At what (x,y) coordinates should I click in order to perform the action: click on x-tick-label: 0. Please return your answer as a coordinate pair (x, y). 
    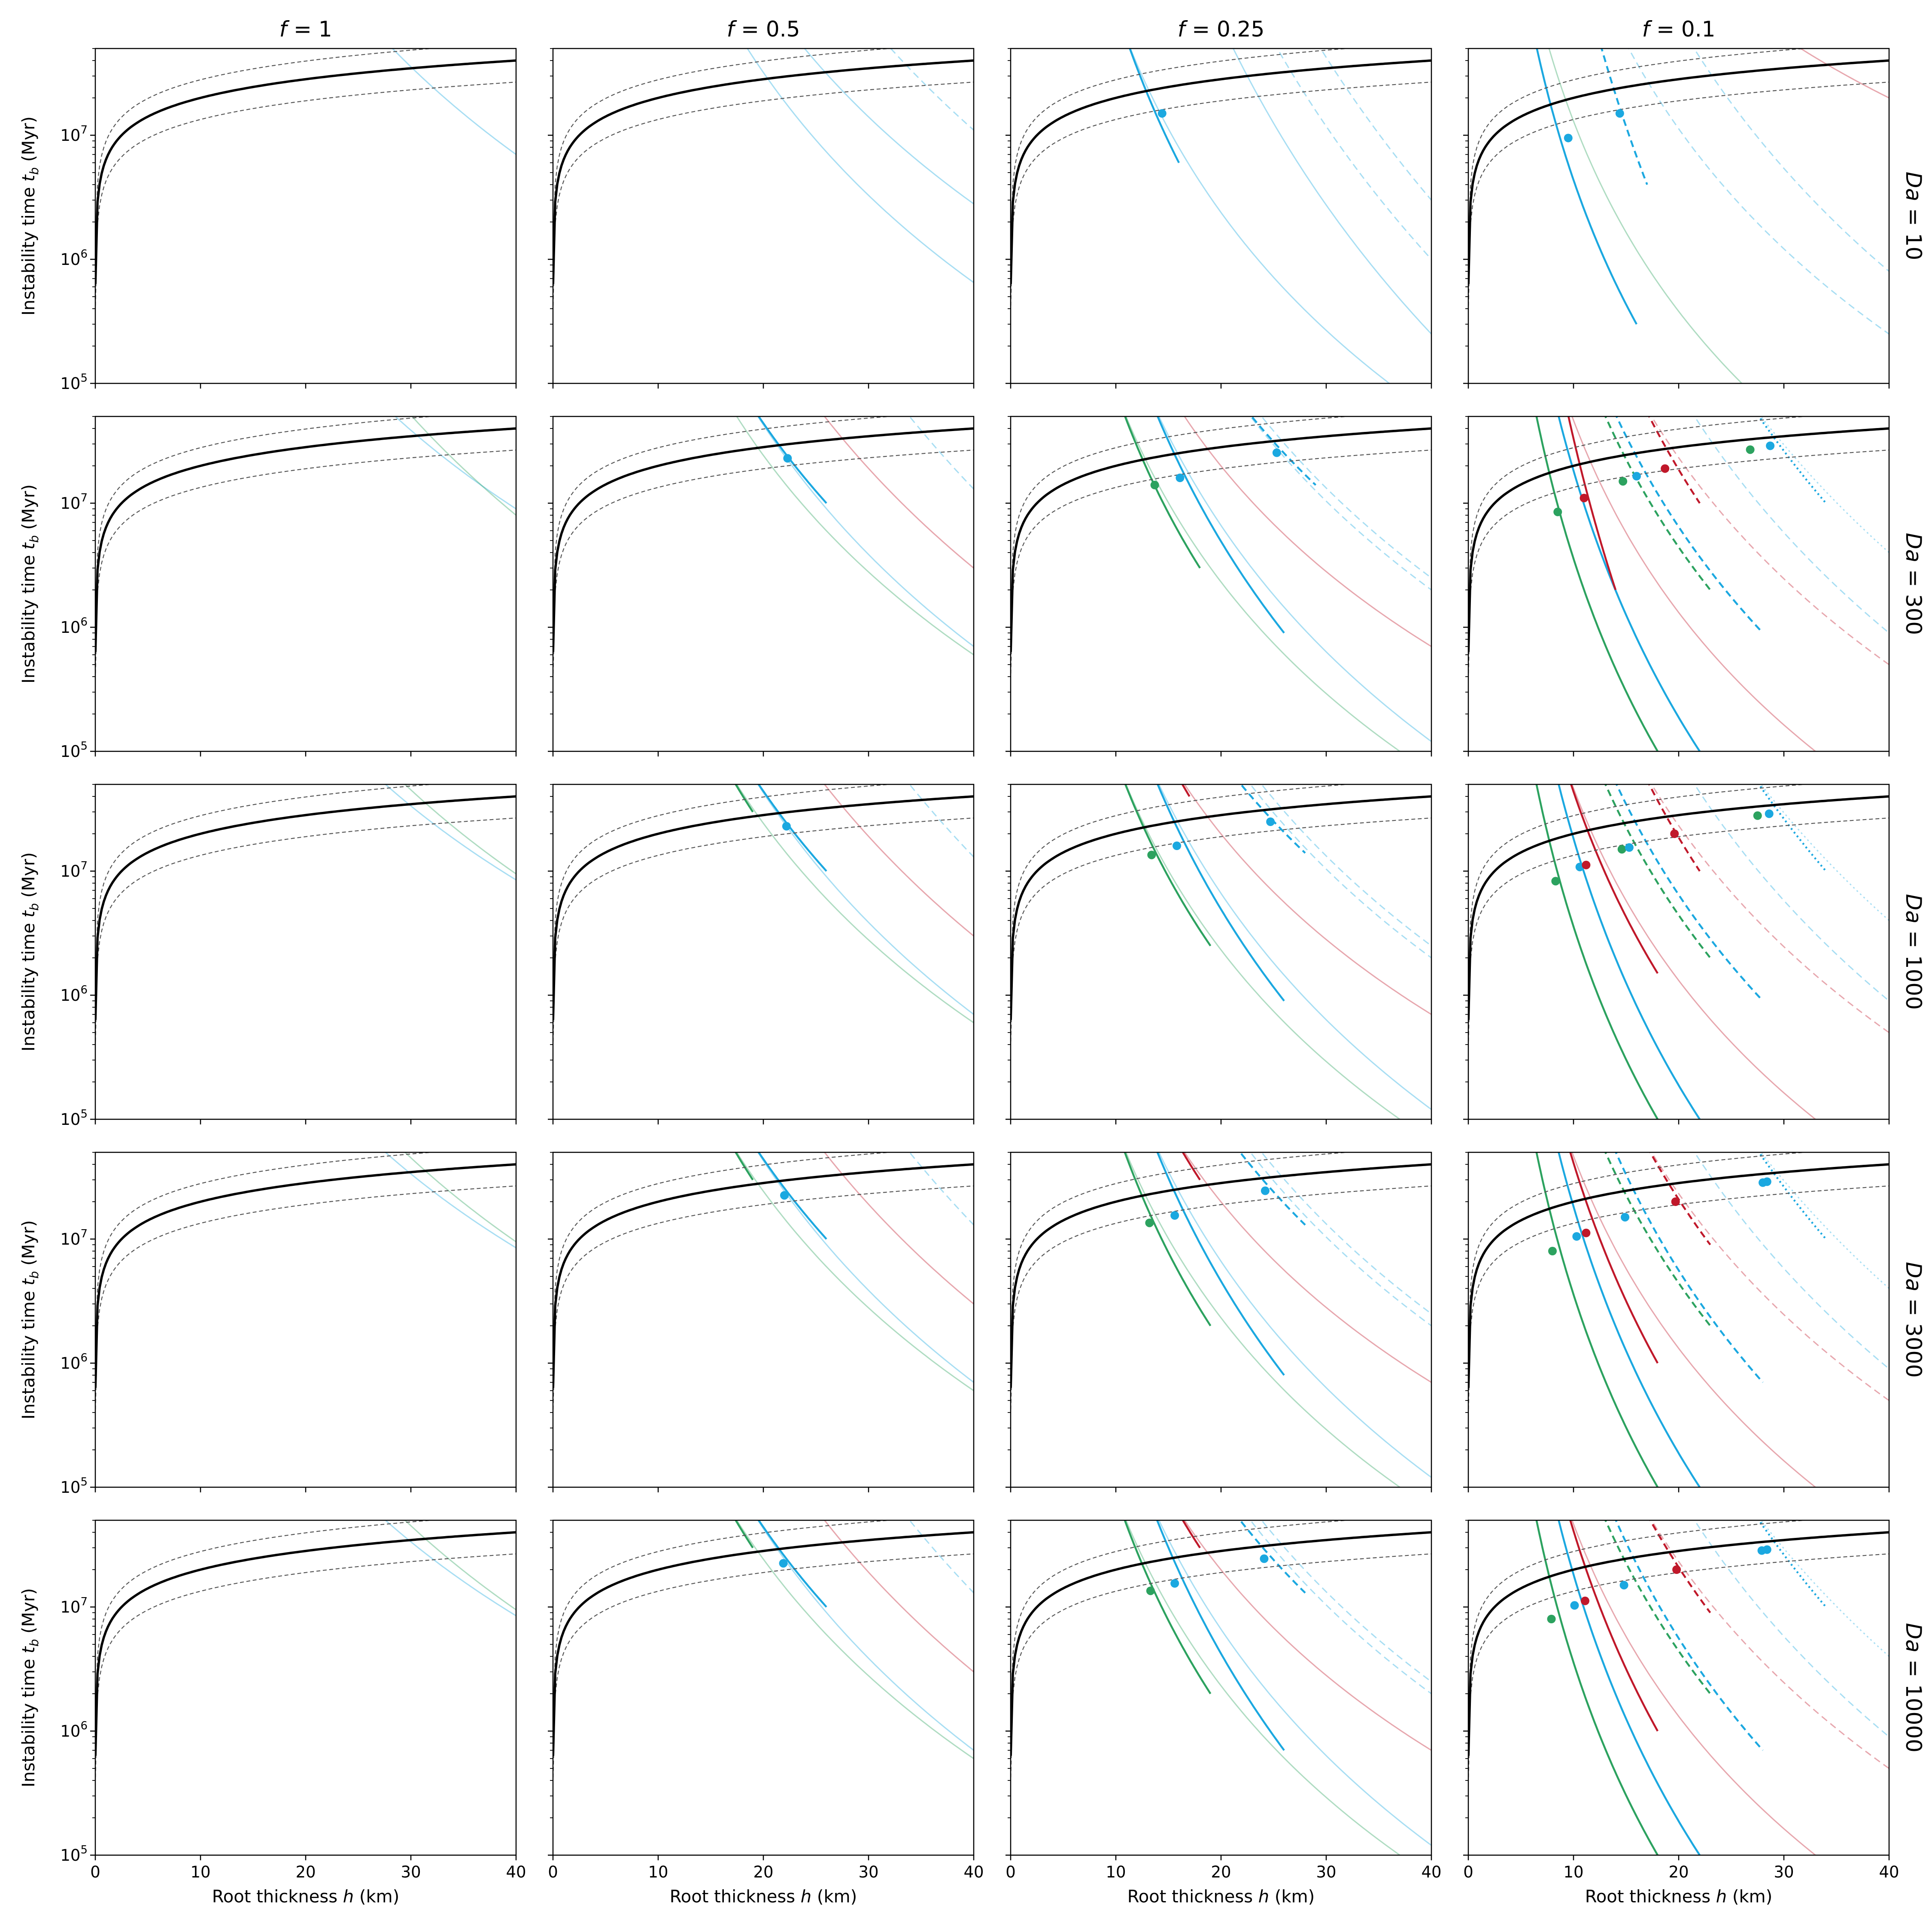
    Looking at the image, I should click on (1468, 1872).